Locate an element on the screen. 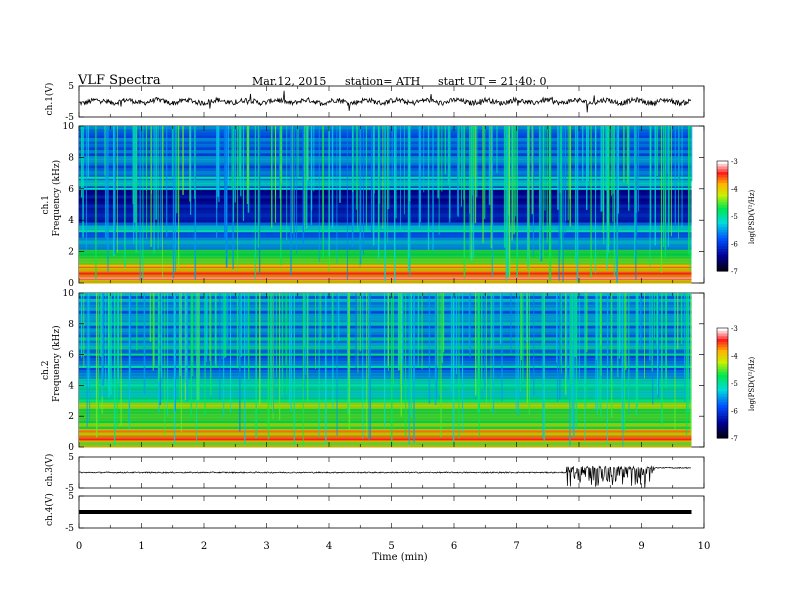 Image resolution: width=792 pixels, height=612 pixels. ch2-spectrogram-ytick-4: 8 is located at coordinates (71, 325).